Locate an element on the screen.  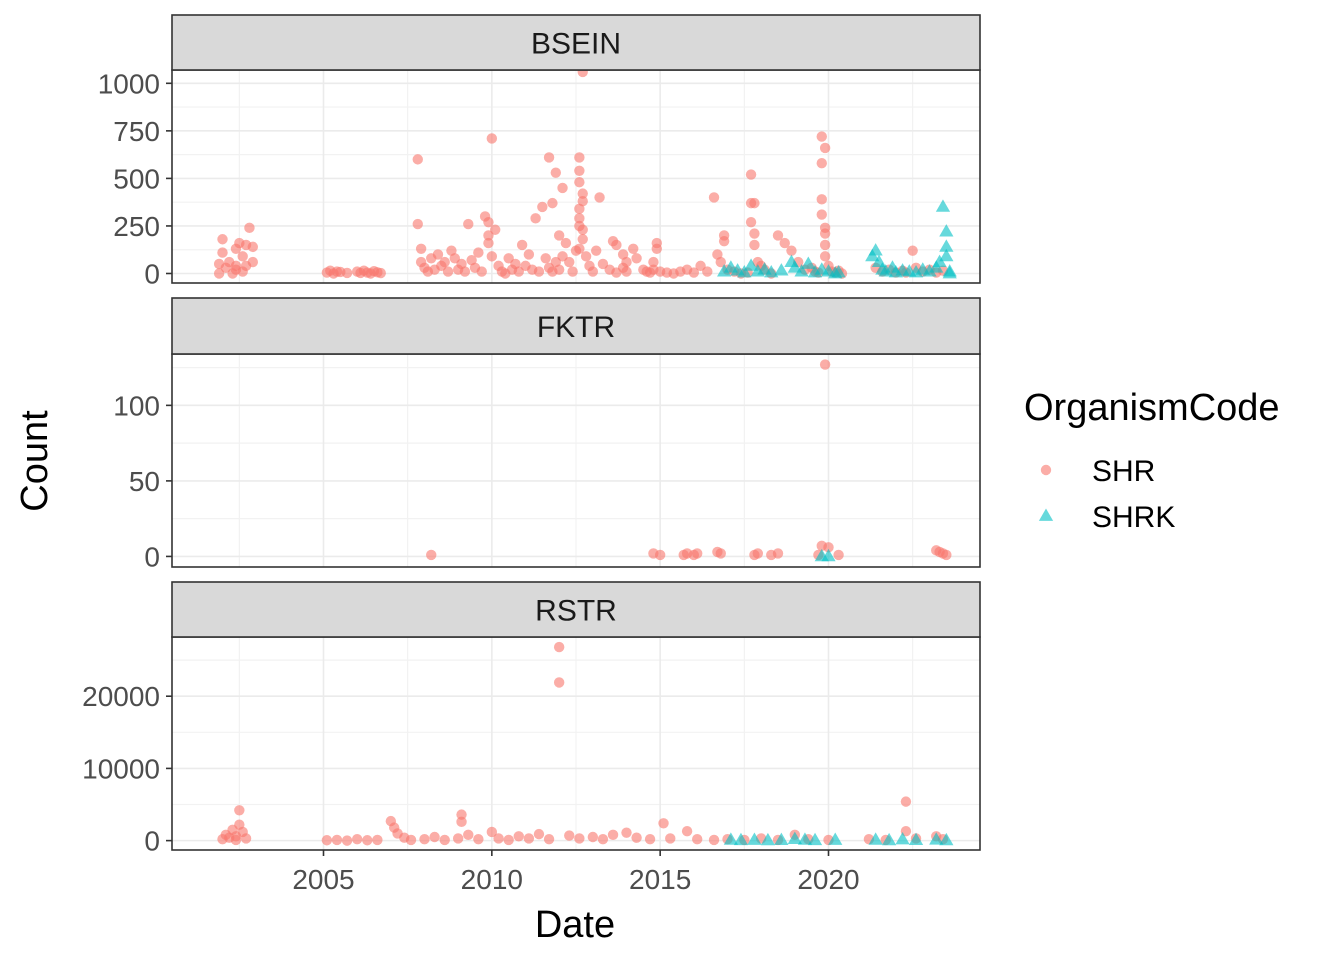
strip-label: RSTR is located at coordinates (576, 611).